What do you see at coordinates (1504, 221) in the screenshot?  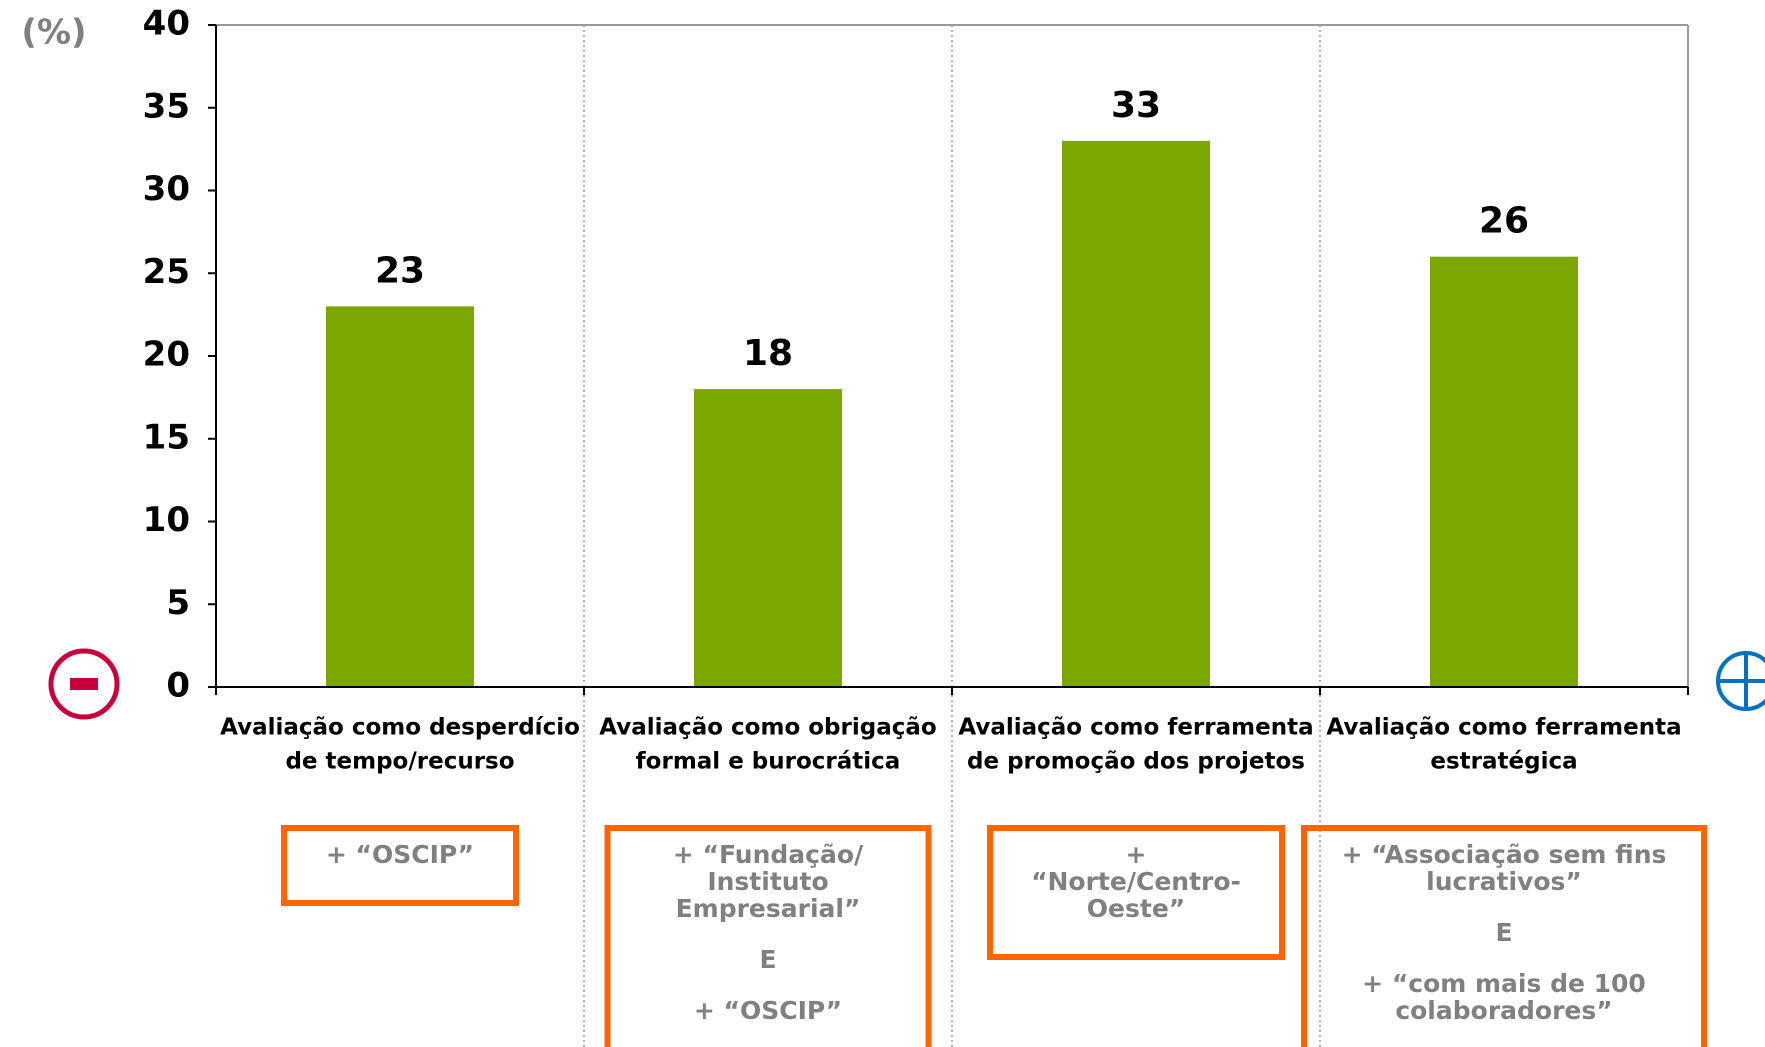 I see `value-label: 26` at bounding box center [1504, 221].